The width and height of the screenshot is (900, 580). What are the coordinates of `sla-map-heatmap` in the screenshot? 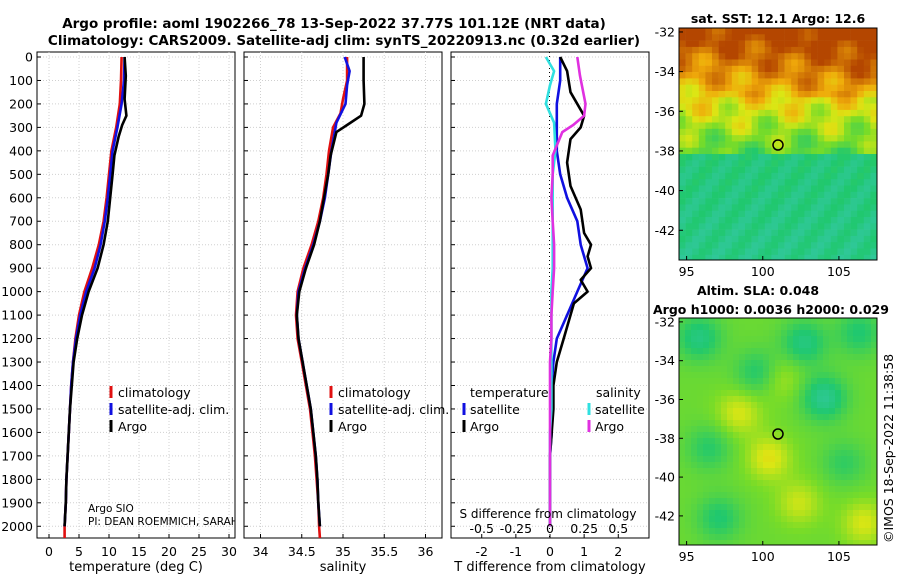 It's located at (778, 431).